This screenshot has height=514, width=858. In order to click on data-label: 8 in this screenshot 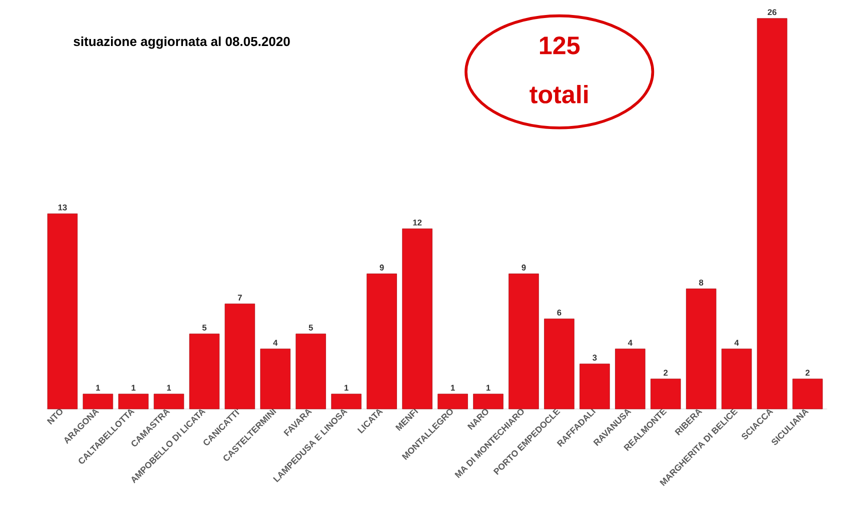, I will do `click(701, 283)`.